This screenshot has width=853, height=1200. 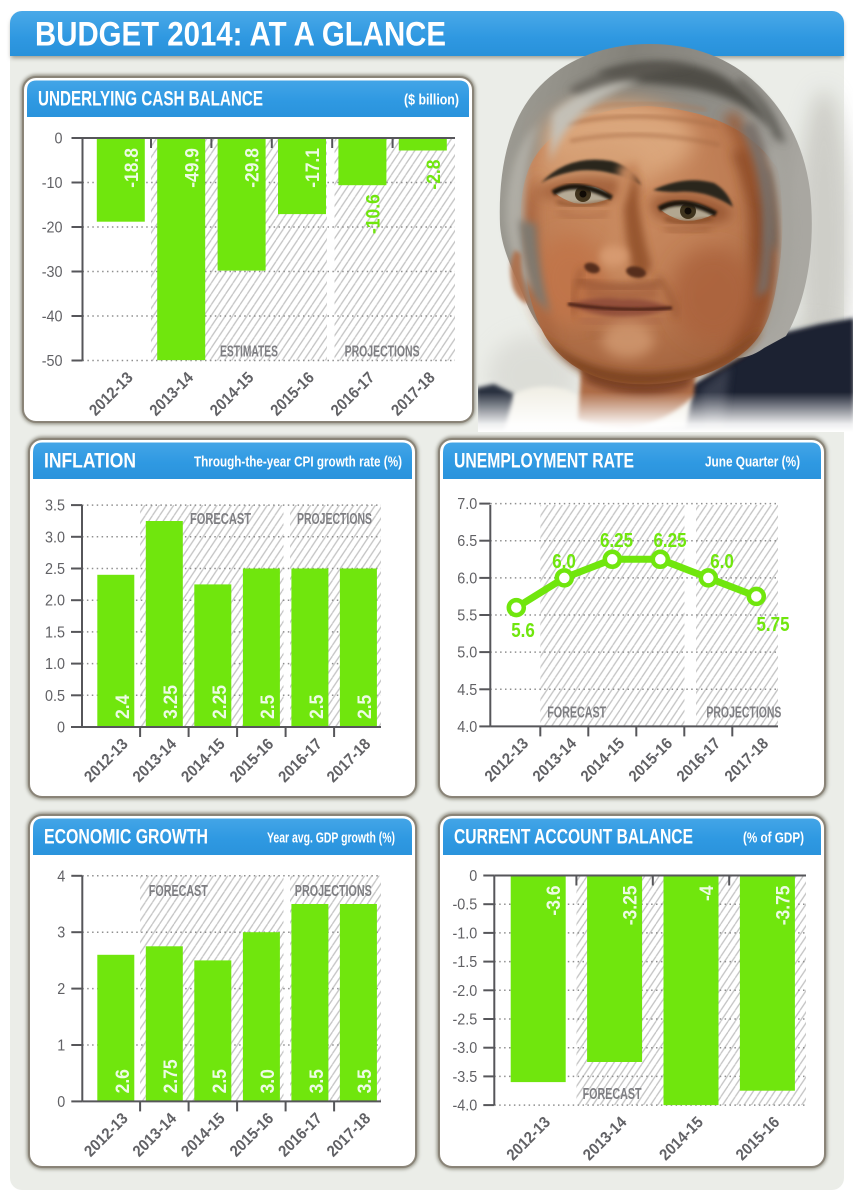 What do you see at coordinates (298, 462) in the screenshot?
I see `svg-text:Through-the-year CPI growth ra: Through-the-year CPI growth rate (%)` at bounding box center [298, 462].